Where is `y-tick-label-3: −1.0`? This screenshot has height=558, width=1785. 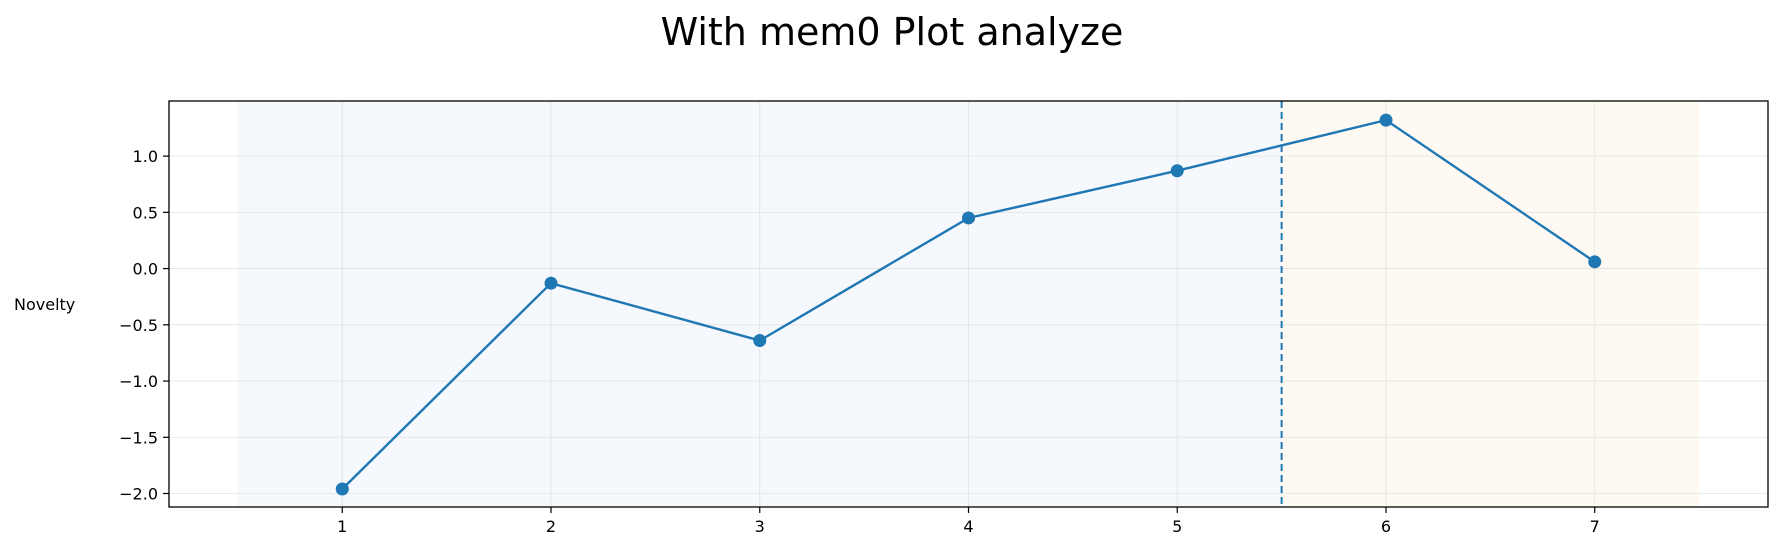
y-tick-label-3: −1.0 is located at coordinates (138, 381).